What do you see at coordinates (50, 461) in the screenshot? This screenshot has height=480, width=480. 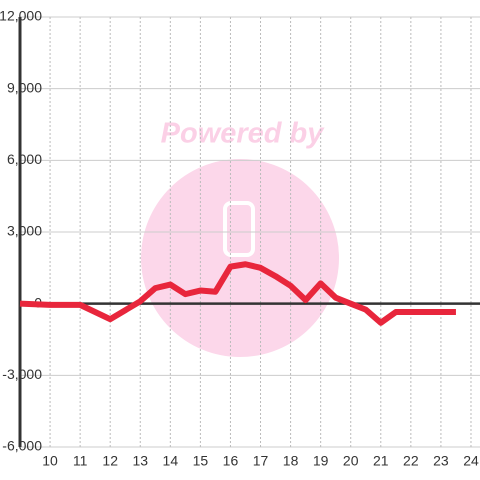 I see `x-tick-label: 10` at bounding box center [50, 461].